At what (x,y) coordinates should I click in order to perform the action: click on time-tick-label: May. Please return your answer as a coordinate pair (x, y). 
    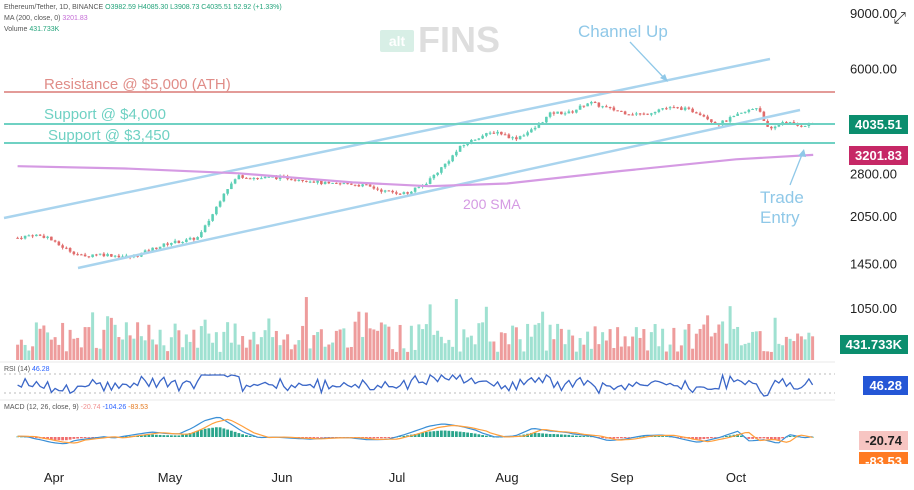
    Looking at the image, I should click on (170, 477).